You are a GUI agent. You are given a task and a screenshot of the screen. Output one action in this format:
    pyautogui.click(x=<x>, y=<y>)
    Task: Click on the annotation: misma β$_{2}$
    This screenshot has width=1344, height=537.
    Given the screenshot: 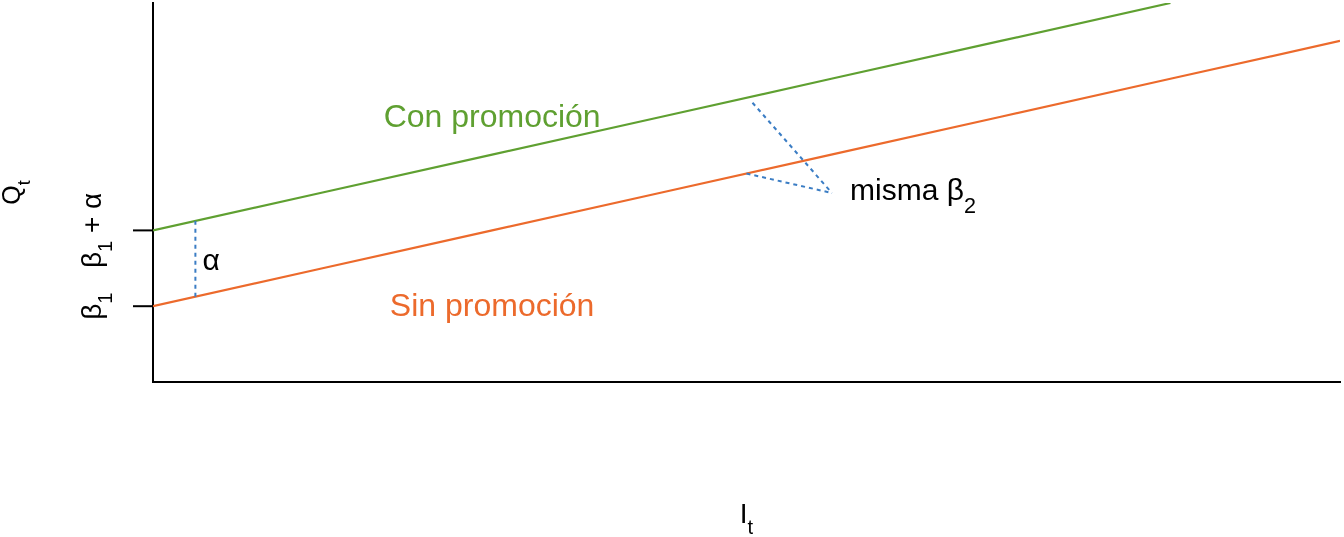 What is the action you would take?
    pyautogui.click(x=913, y=195)
    